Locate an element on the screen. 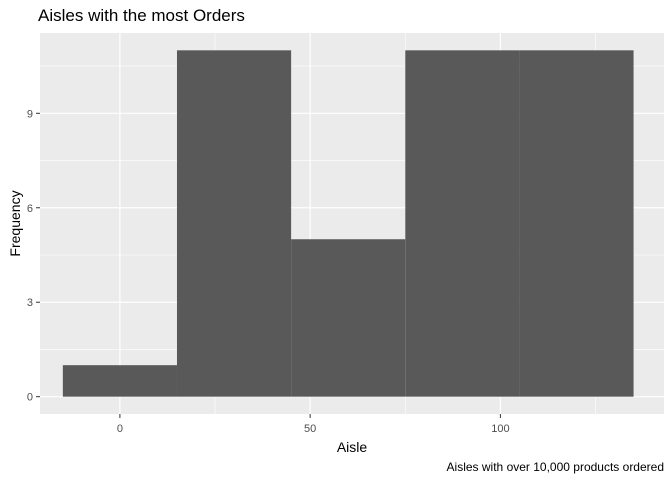  x-axis-title: Aisle is located at coordinates (352, 447).